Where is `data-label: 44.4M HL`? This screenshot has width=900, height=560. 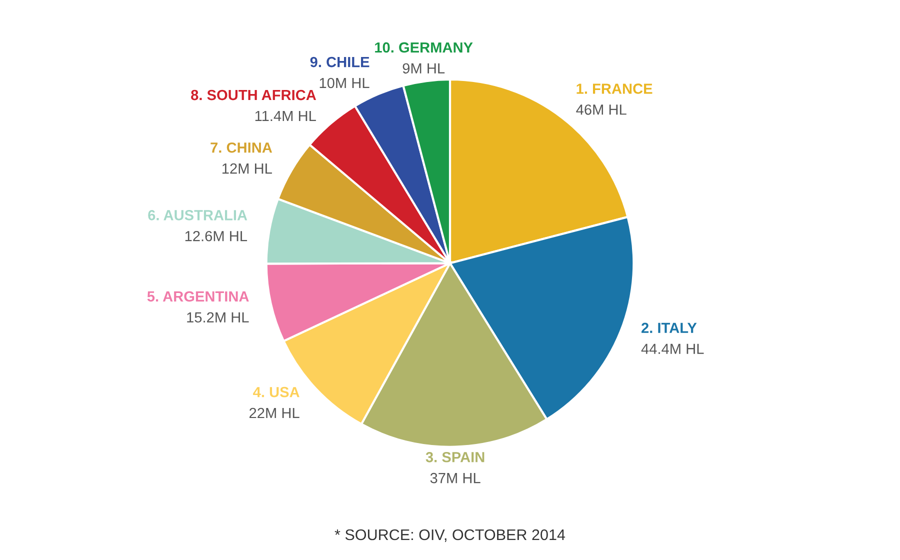 data-label: 44.4M HL is located at coordinates (672, 349).